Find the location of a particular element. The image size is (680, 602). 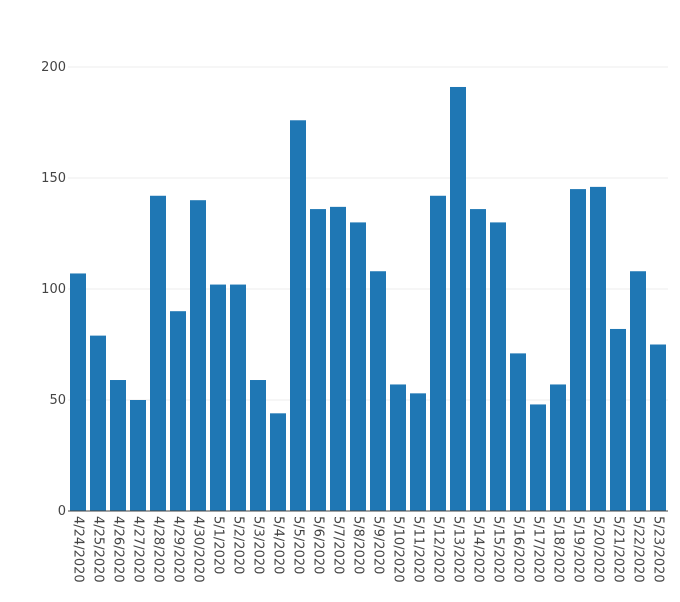

x-tick-label: 5/6/2020 is located at coordinates (318, 545).